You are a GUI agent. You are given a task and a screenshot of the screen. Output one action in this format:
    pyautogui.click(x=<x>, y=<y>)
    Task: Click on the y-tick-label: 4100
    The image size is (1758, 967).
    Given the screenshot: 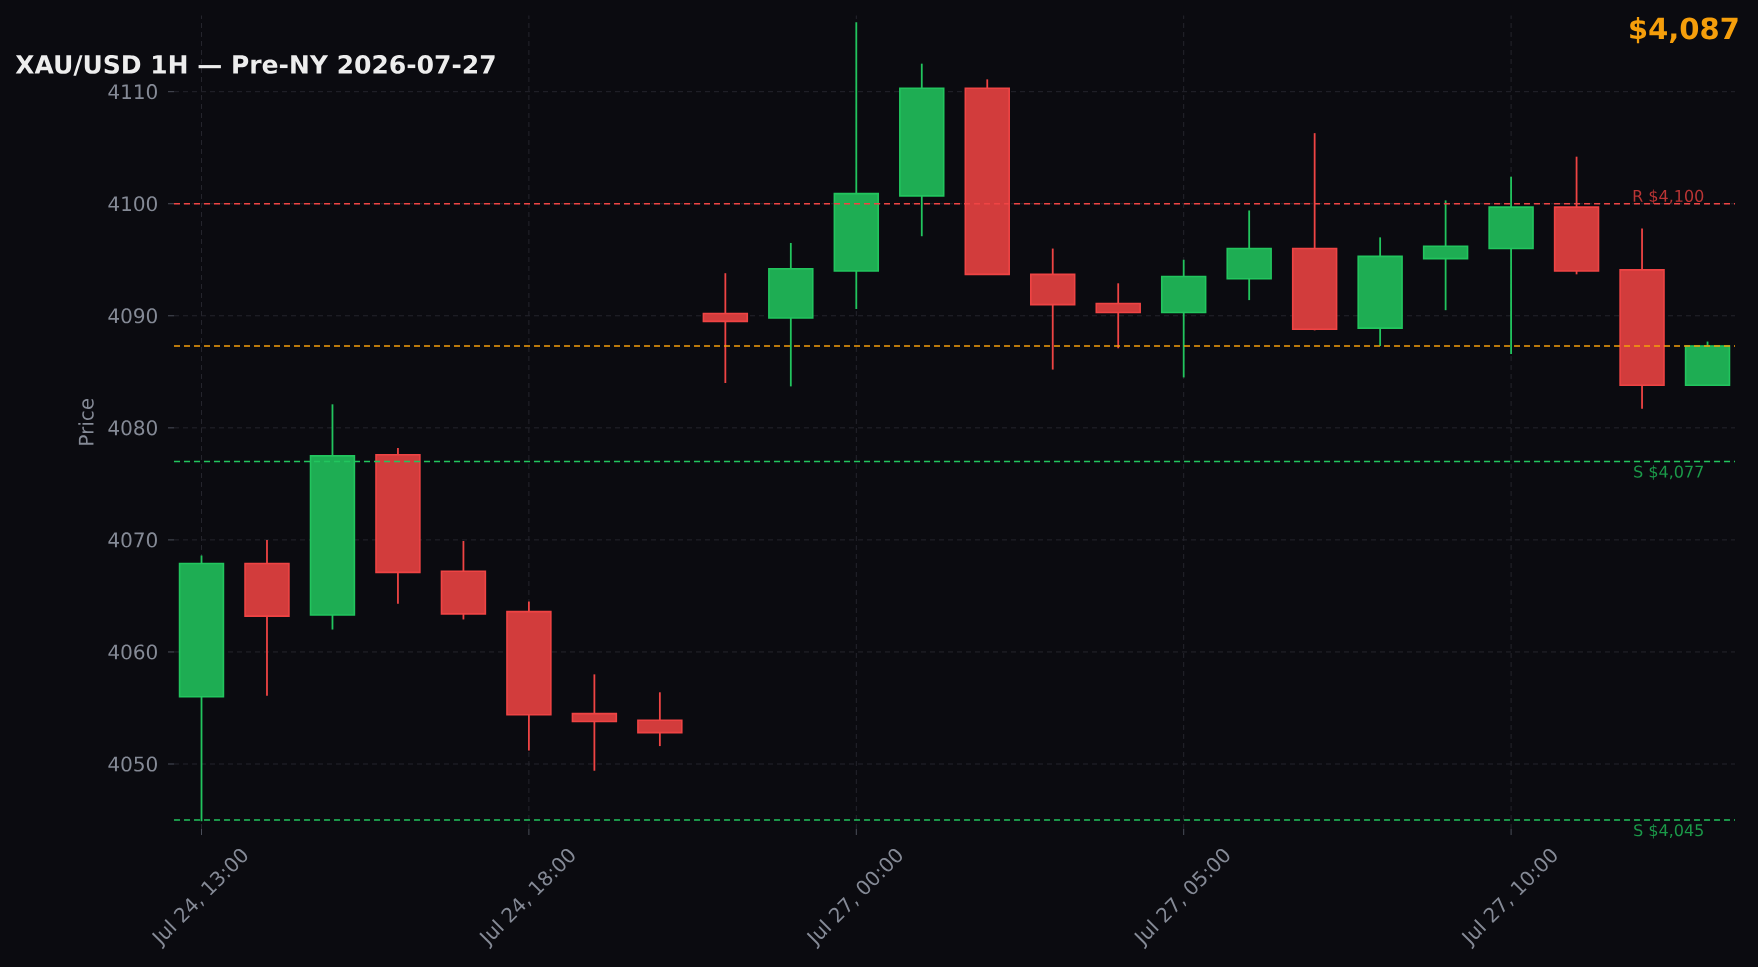 What is the action you would take?
    pyautogui.click(x=132, y=204)
    